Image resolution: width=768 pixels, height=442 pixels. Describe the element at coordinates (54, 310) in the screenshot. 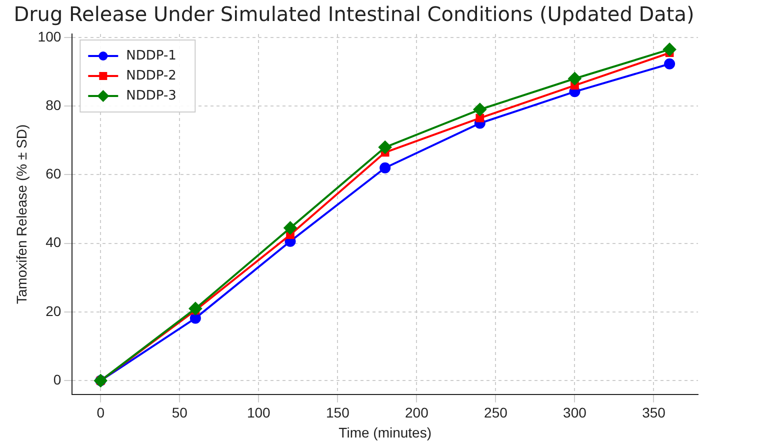

I see `y-tick-label: 20` at that location.